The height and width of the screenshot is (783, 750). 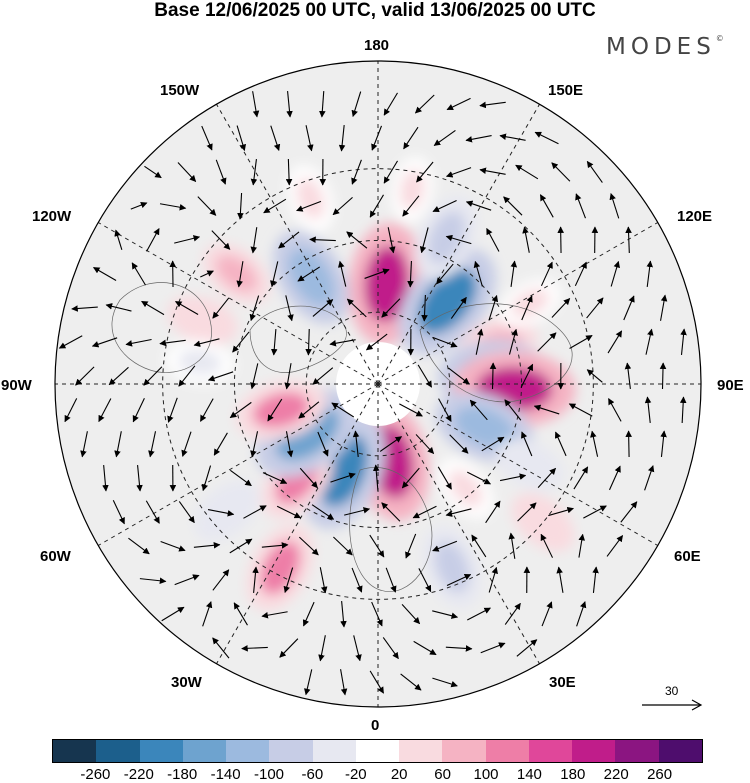 What do you see at coordinates (186, 682) in the screenshot?
I see `lon-label-30w: 30W` at bounding box center [186, 682].